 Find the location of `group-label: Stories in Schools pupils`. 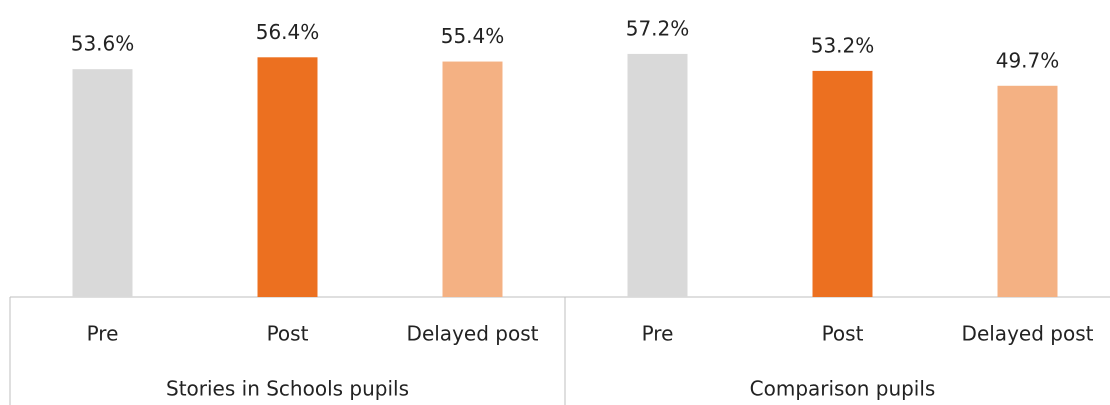

group-label: Stories in Schools pupils is located at coordinates (287, 389).